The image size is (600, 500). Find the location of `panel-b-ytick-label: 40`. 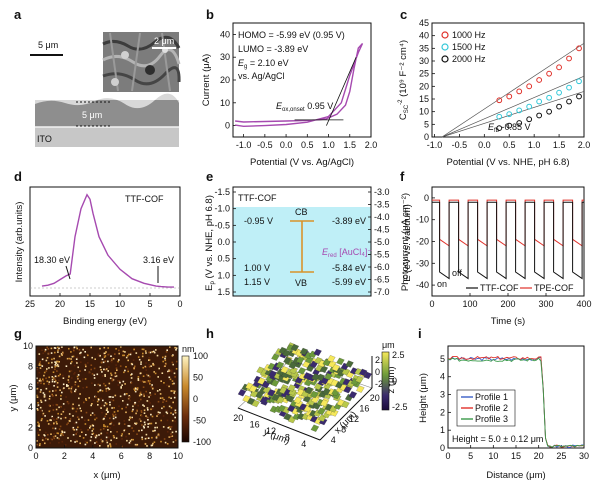

panel-b-ytick-label: 40 is located at coordinates (225, 34).